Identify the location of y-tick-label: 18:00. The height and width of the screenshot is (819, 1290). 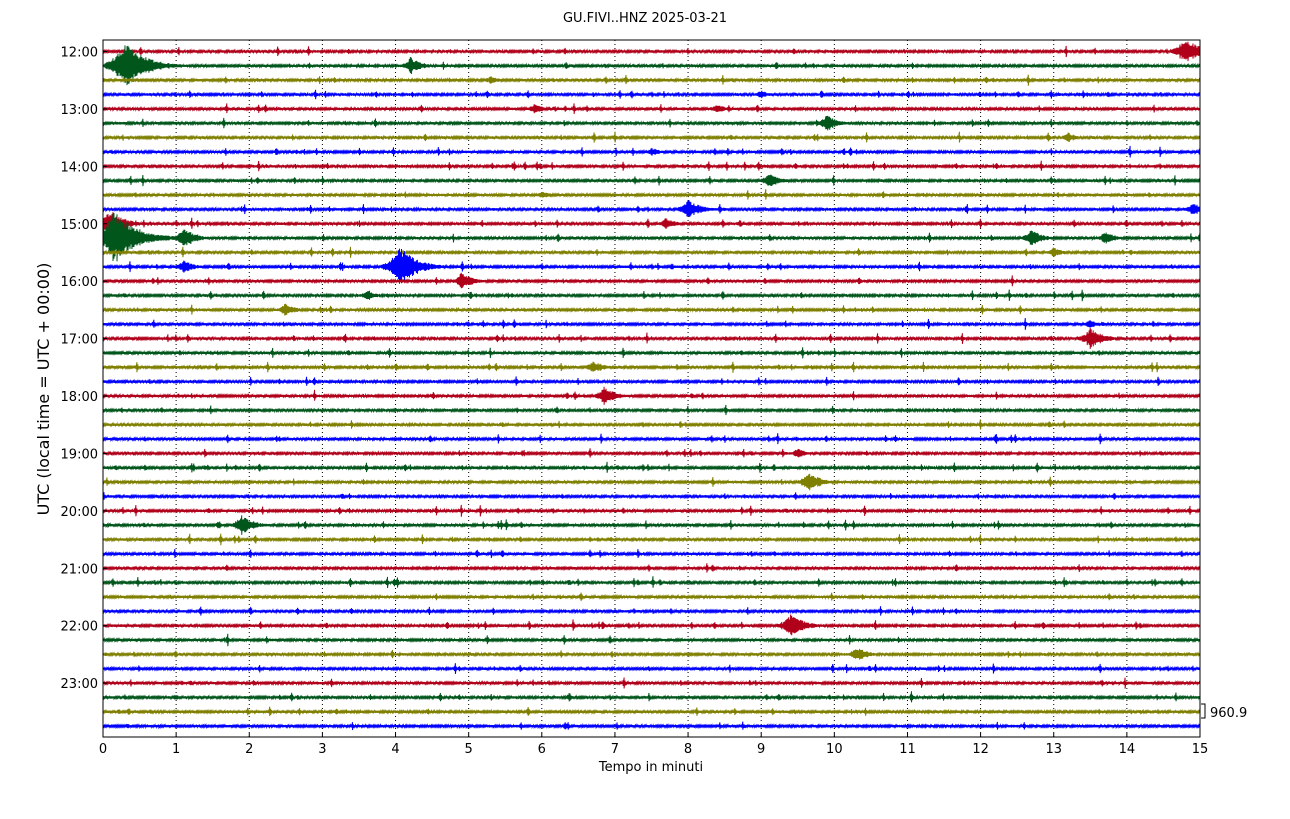
(79, 397).